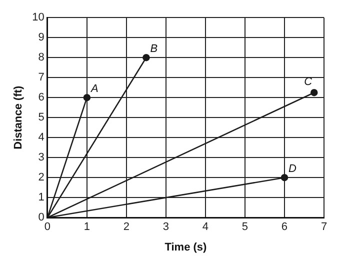 The image size is (346, 266). What do you see at coordinates (166, 227) in the screenshot?
I see `x-tick-label: 3` at bounding box center [166, 227].